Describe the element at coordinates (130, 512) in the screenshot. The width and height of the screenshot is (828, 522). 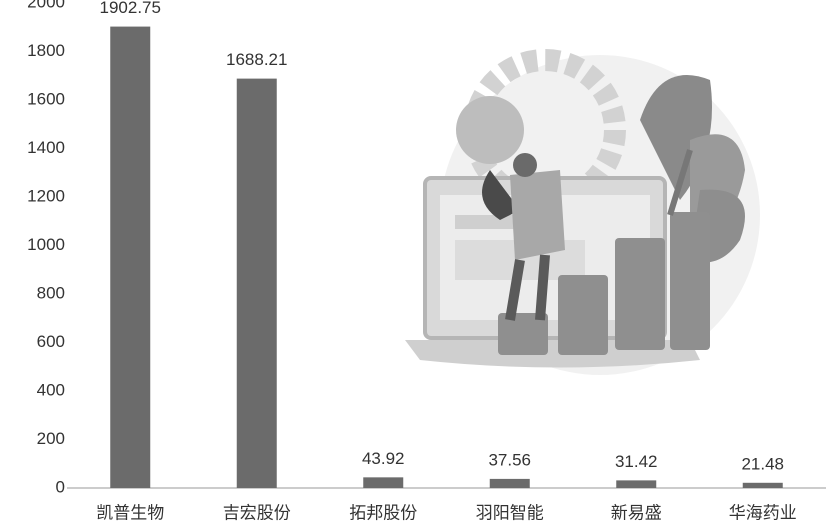
I see `x-tick-label: 凯普生物` at that location.